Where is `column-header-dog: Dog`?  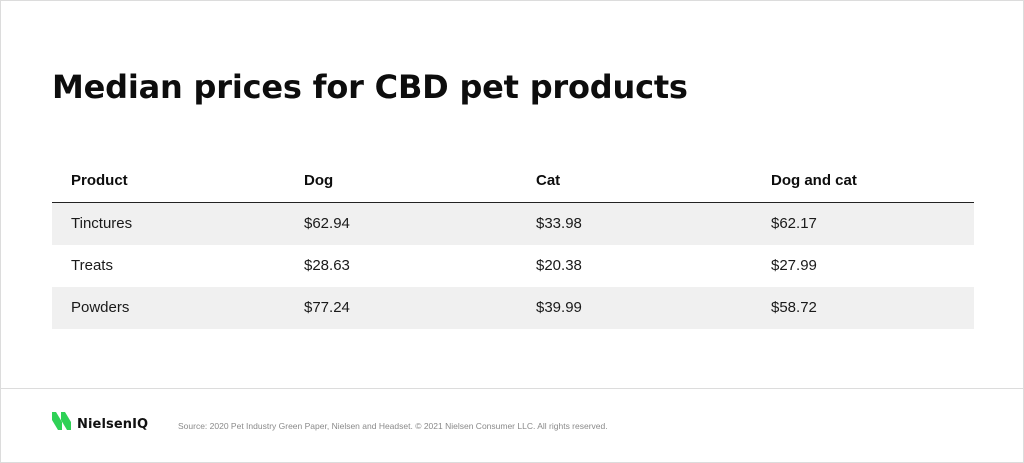 column-header-dog: Dog is located at coordinates (319, 180).